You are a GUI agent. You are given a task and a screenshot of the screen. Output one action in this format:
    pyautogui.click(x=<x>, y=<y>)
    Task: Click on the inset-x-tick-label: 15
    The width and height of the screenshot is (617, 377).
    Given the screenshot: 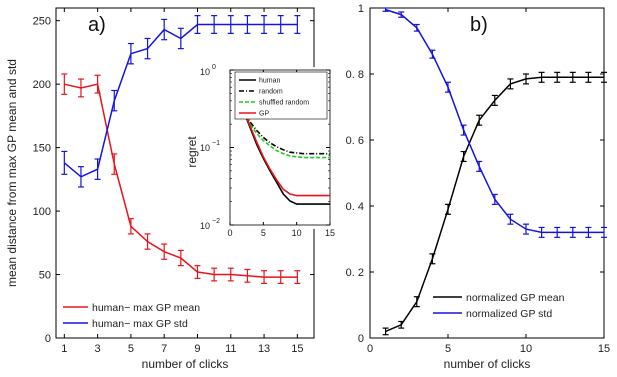 What is the action you would take?
    pyautogui.click(x=330, y=233)
    